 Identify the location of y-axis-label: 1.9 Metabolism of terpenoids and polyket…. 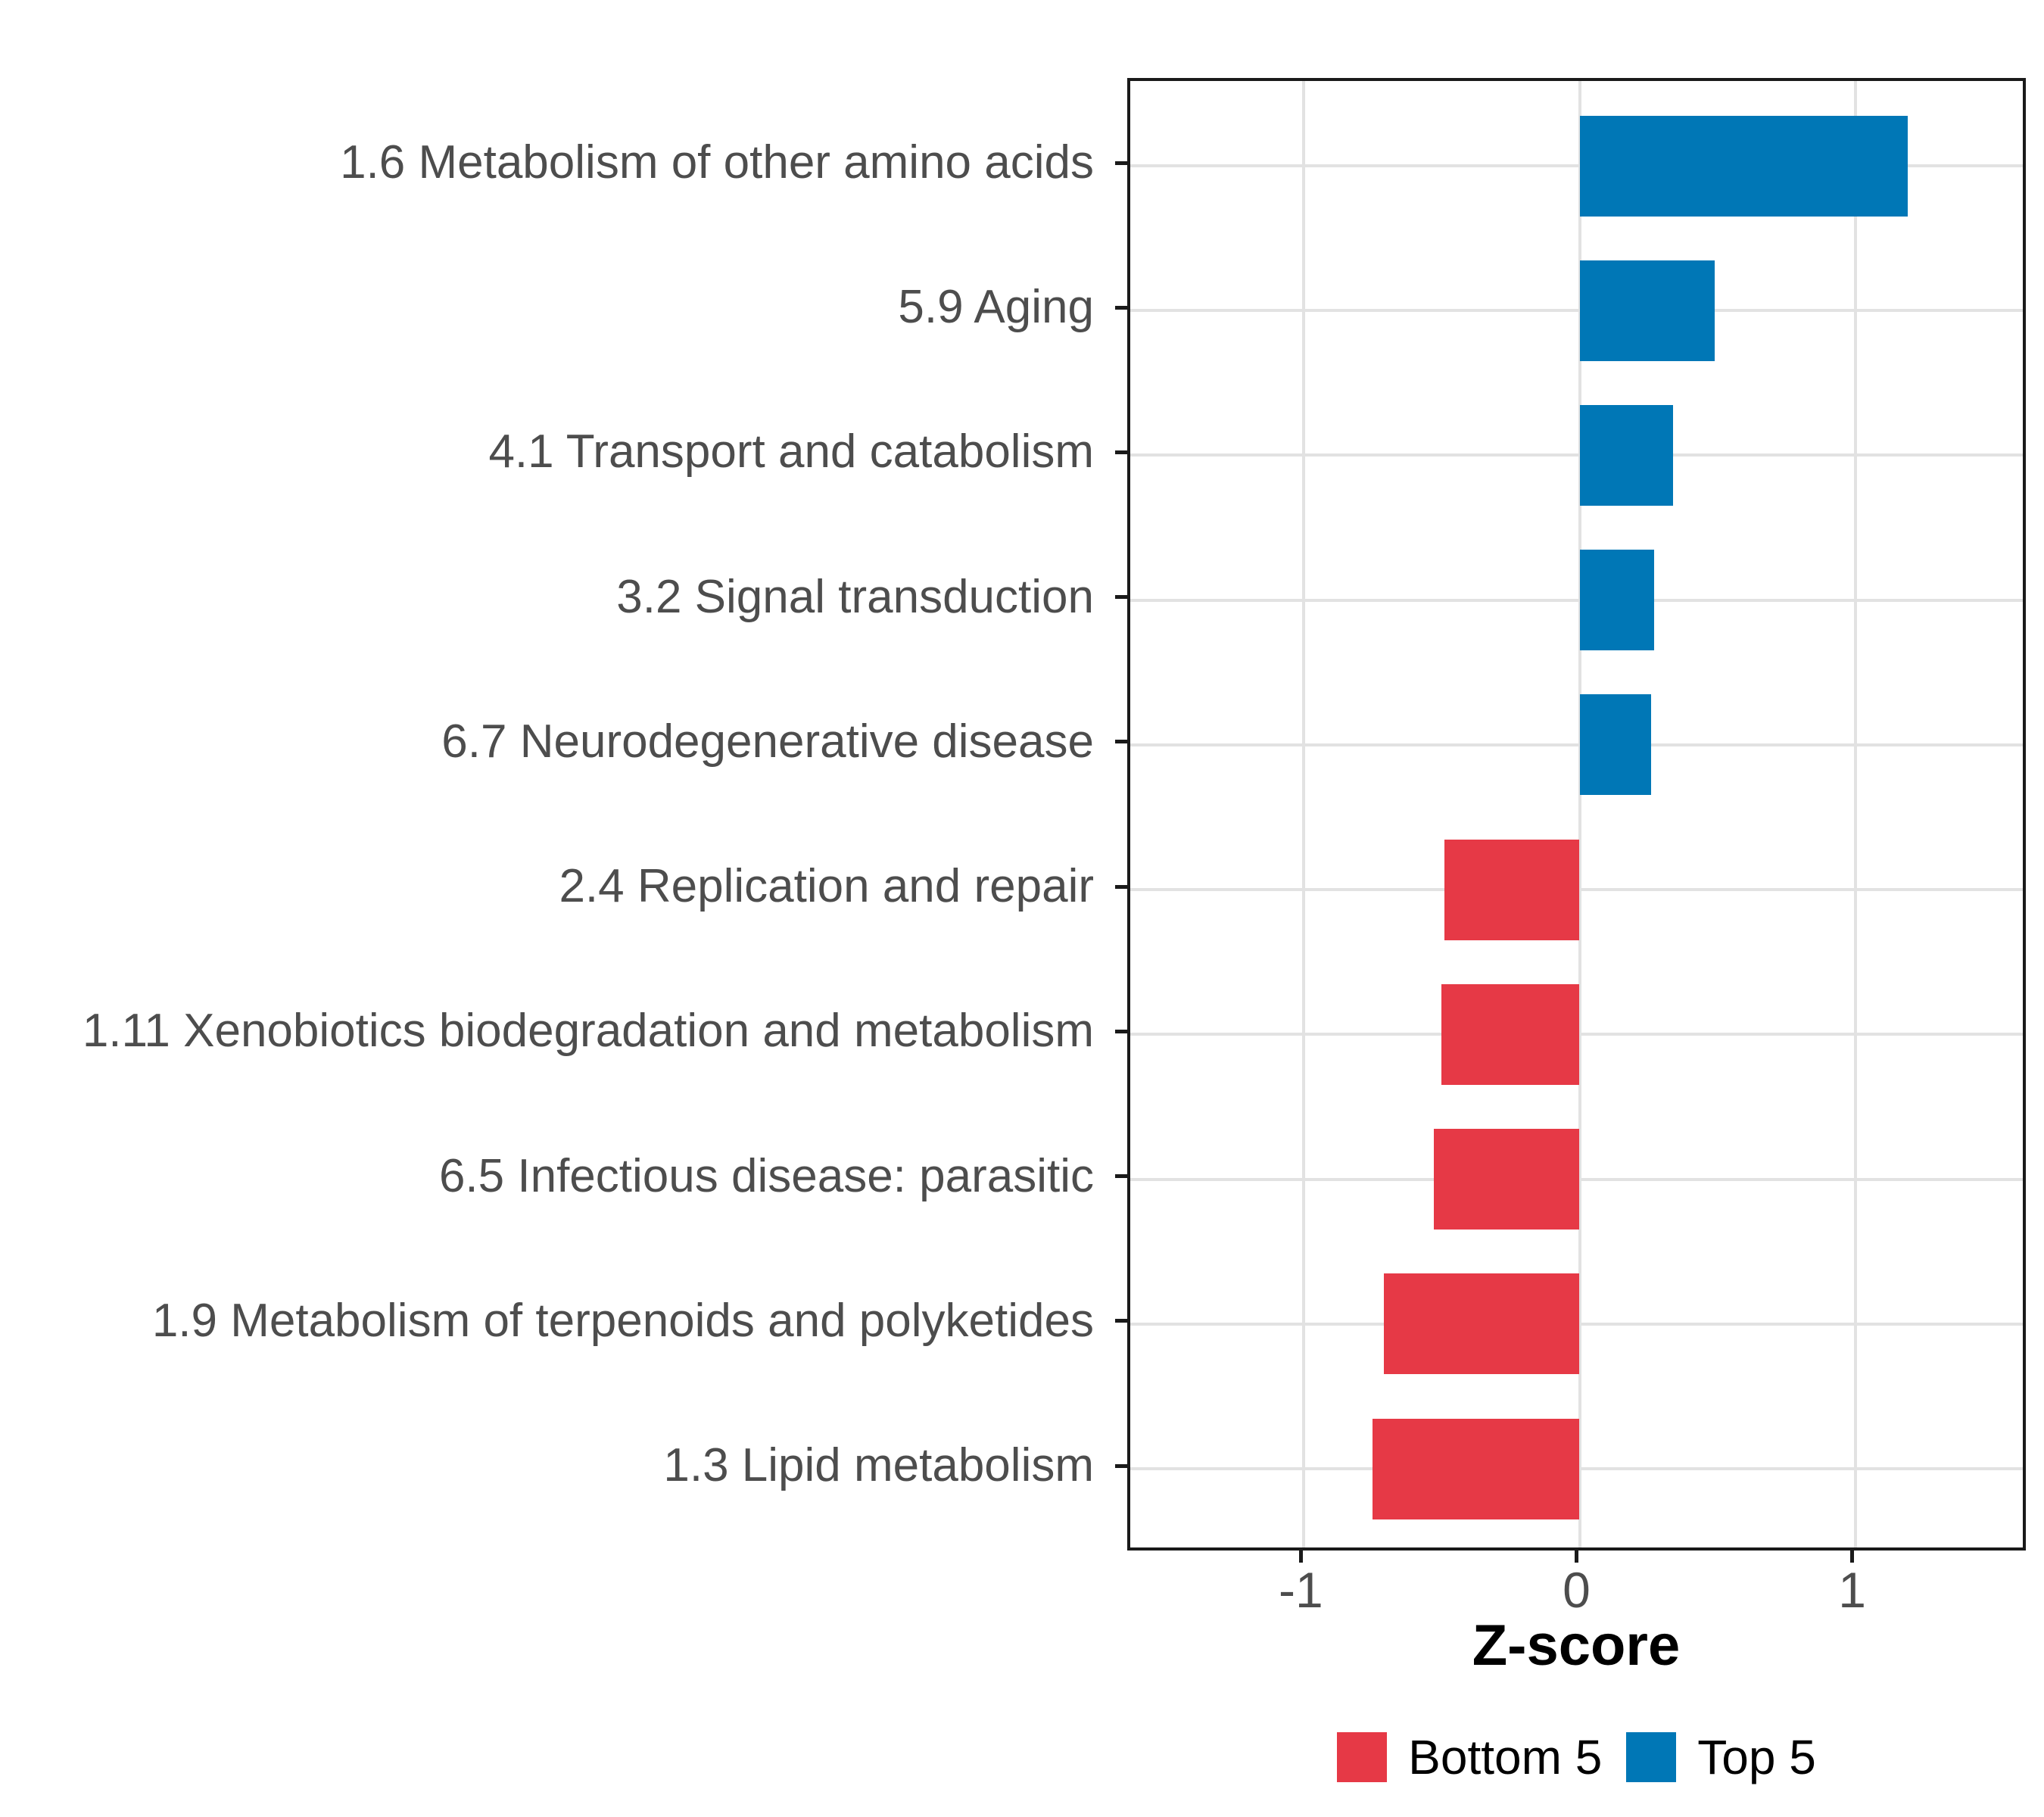
(622, 1320).